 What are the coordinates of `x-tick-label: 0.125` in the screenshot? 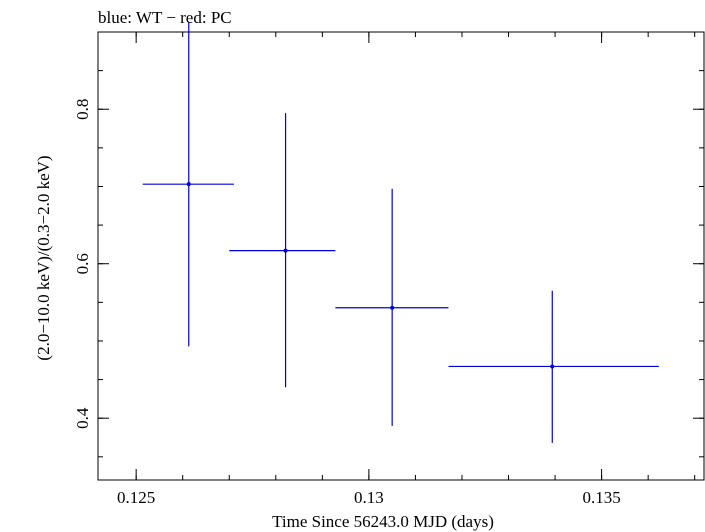 It's located at (136, 497).